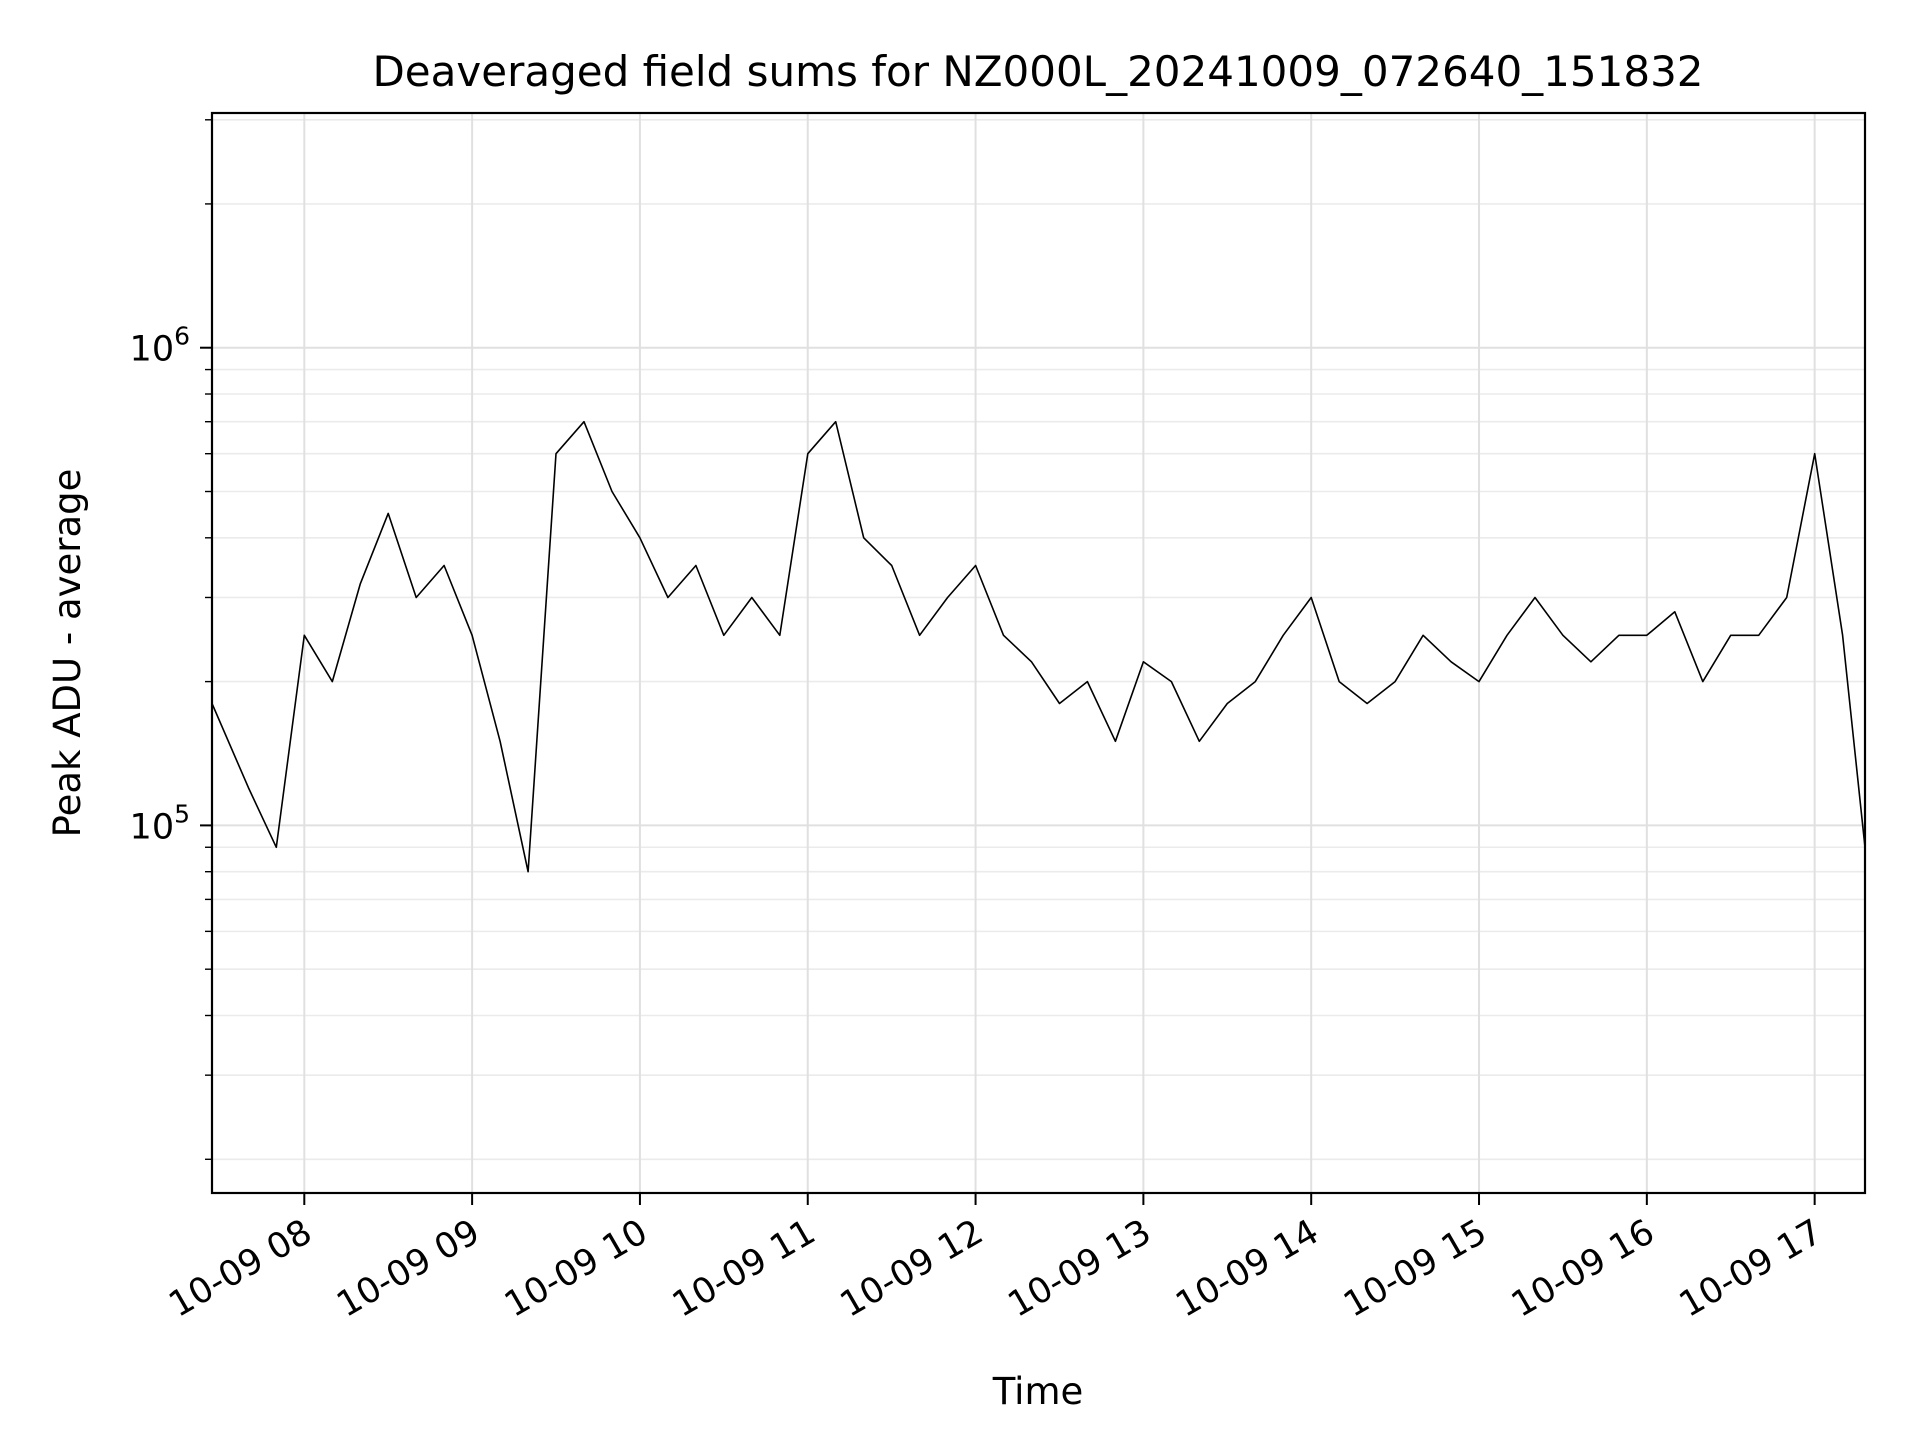  I want to click on y-axis-label: Peak ADU - average, so click(67, 653).